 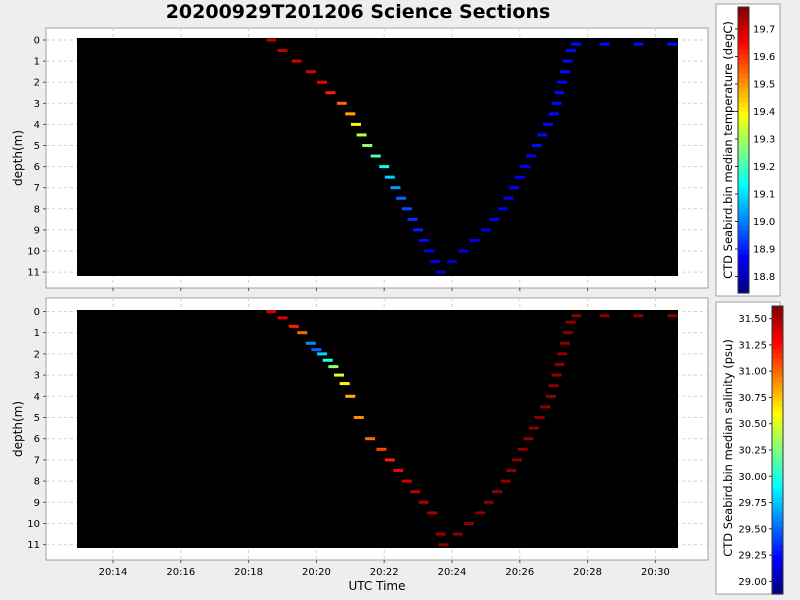 I want to click on colorbar-frame, so click(x=748, y=448).